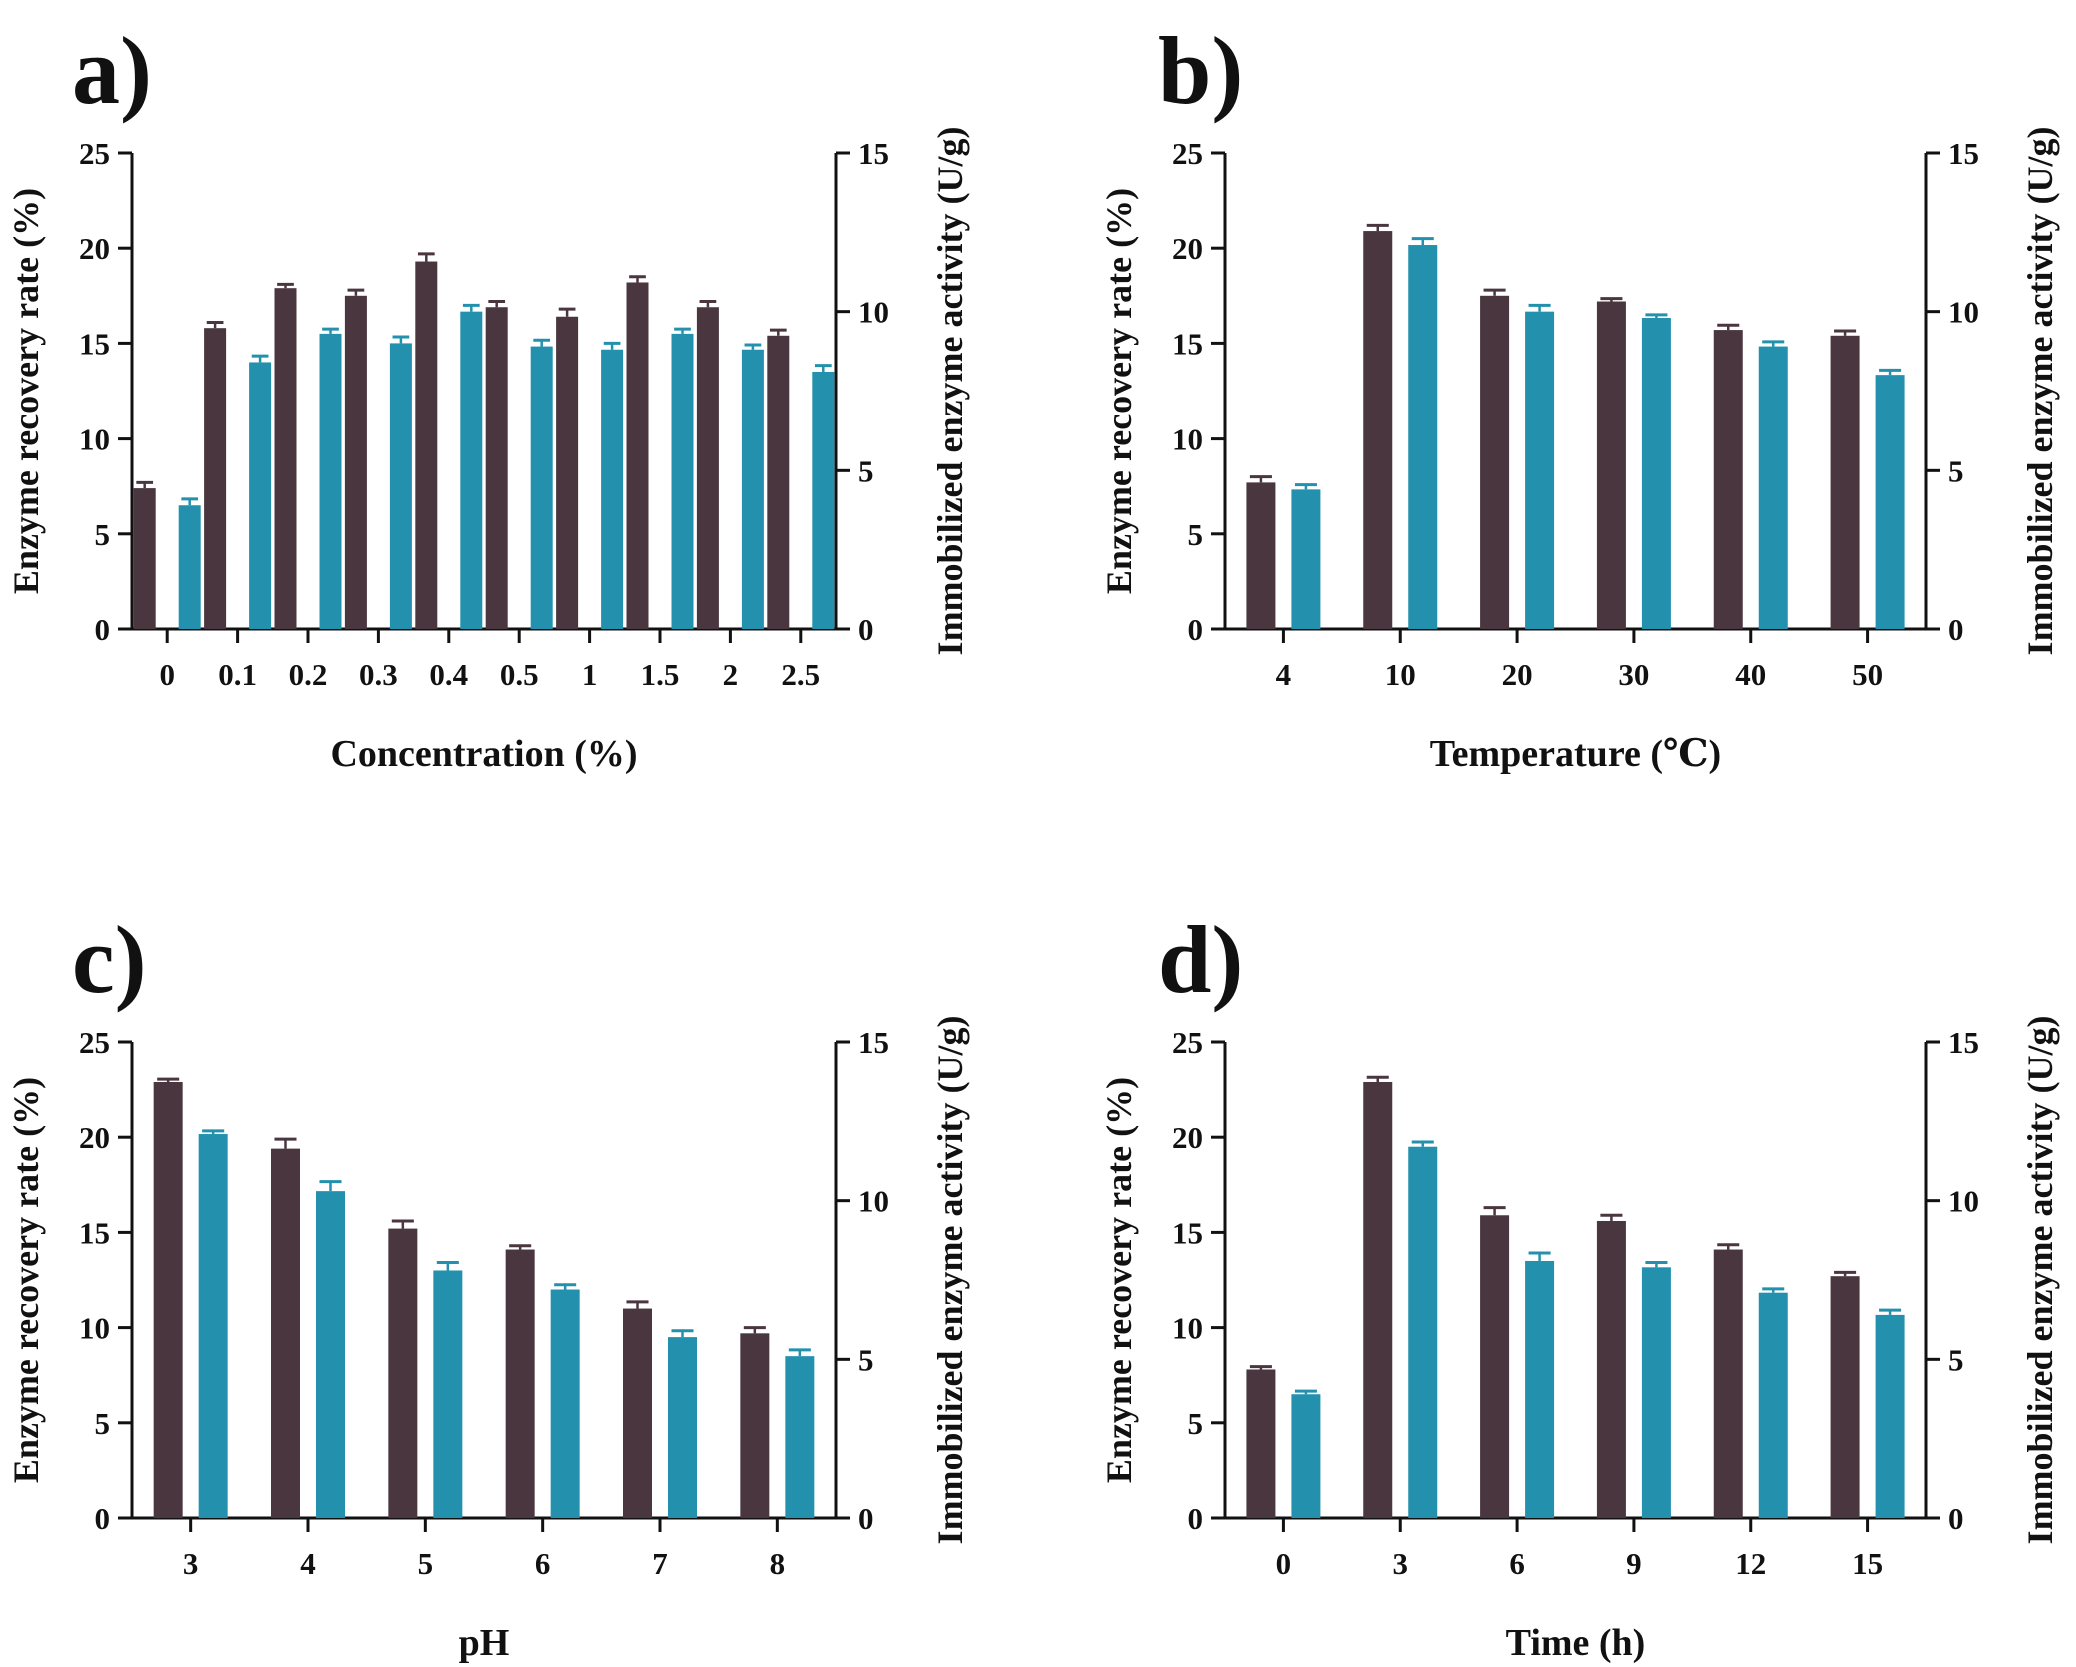 The height and width of the screenshot is (1667, 2076). Describe the element at coordinates (660, 674) in the screenshot. I see `x-tick-label: 1.5` at that location.